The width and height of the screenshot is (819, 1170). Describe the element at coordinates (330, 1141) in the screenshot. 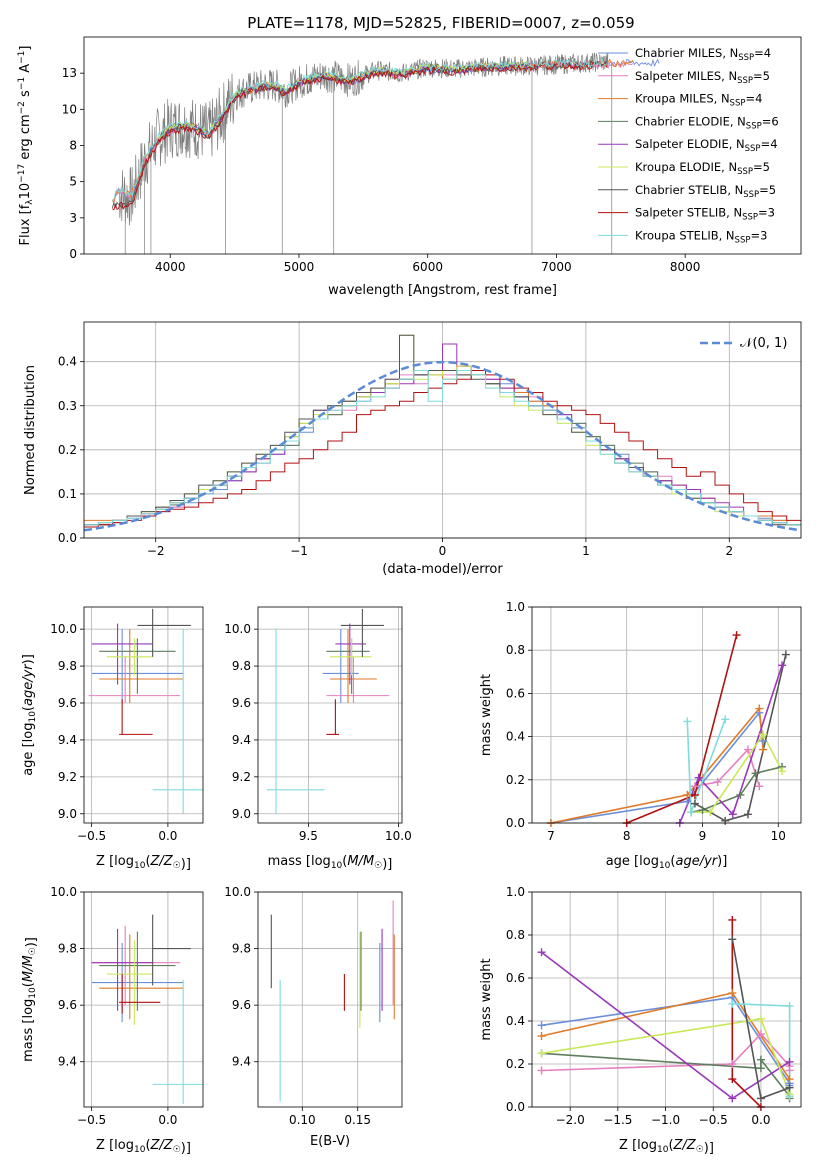

I see `x-axis-label: E(B-V)` at that location.